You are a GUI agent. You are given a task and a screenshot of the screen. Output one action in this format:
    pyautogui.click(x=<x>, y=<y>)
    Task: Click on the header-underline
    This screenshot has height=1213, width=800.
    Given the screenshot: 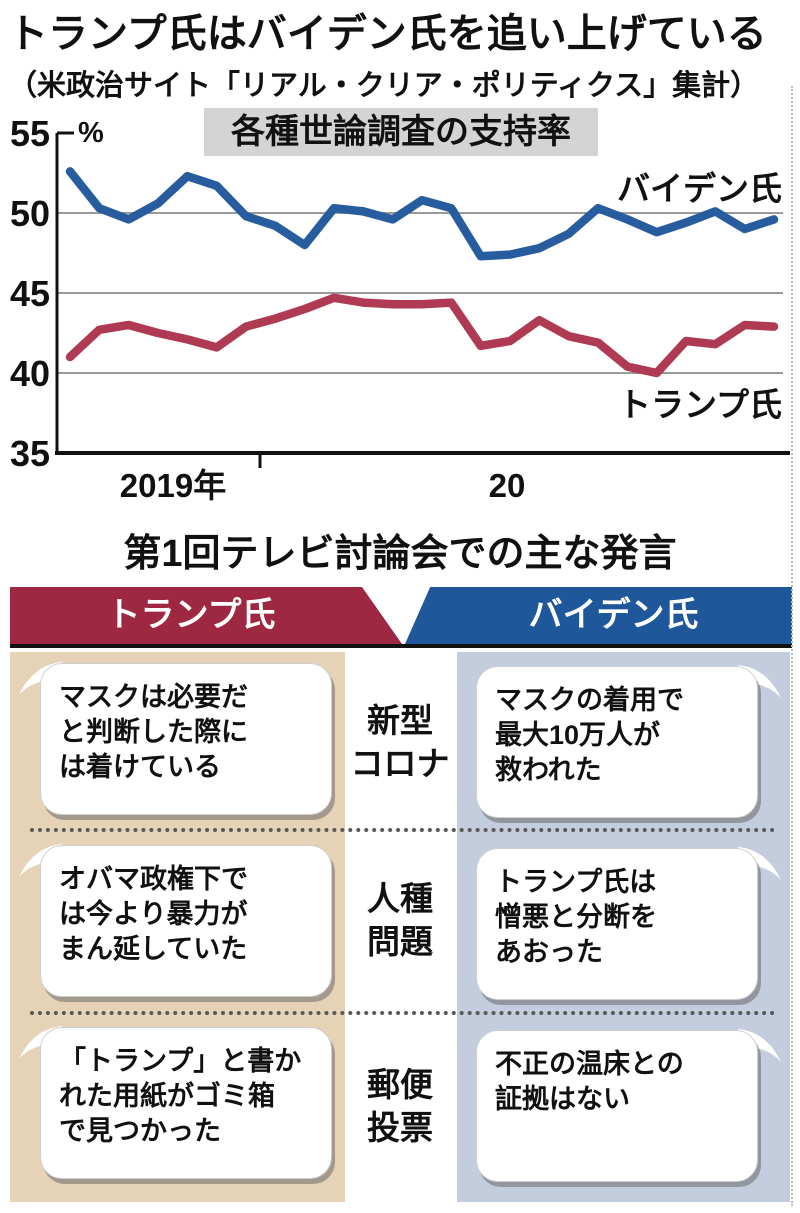 What is the action you would take?
    pyautogui.click(x=401, y=646)
    